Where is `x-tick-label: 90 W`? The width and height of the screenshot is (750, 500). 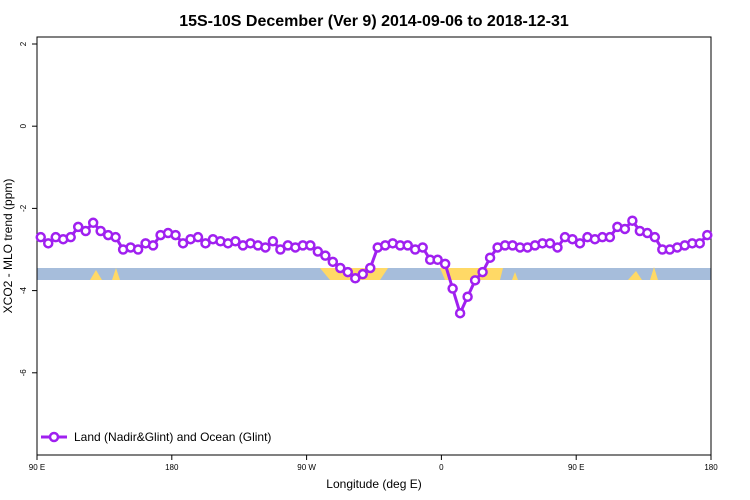
x-tick-label: 90 W is located at coordinates (306, 467).